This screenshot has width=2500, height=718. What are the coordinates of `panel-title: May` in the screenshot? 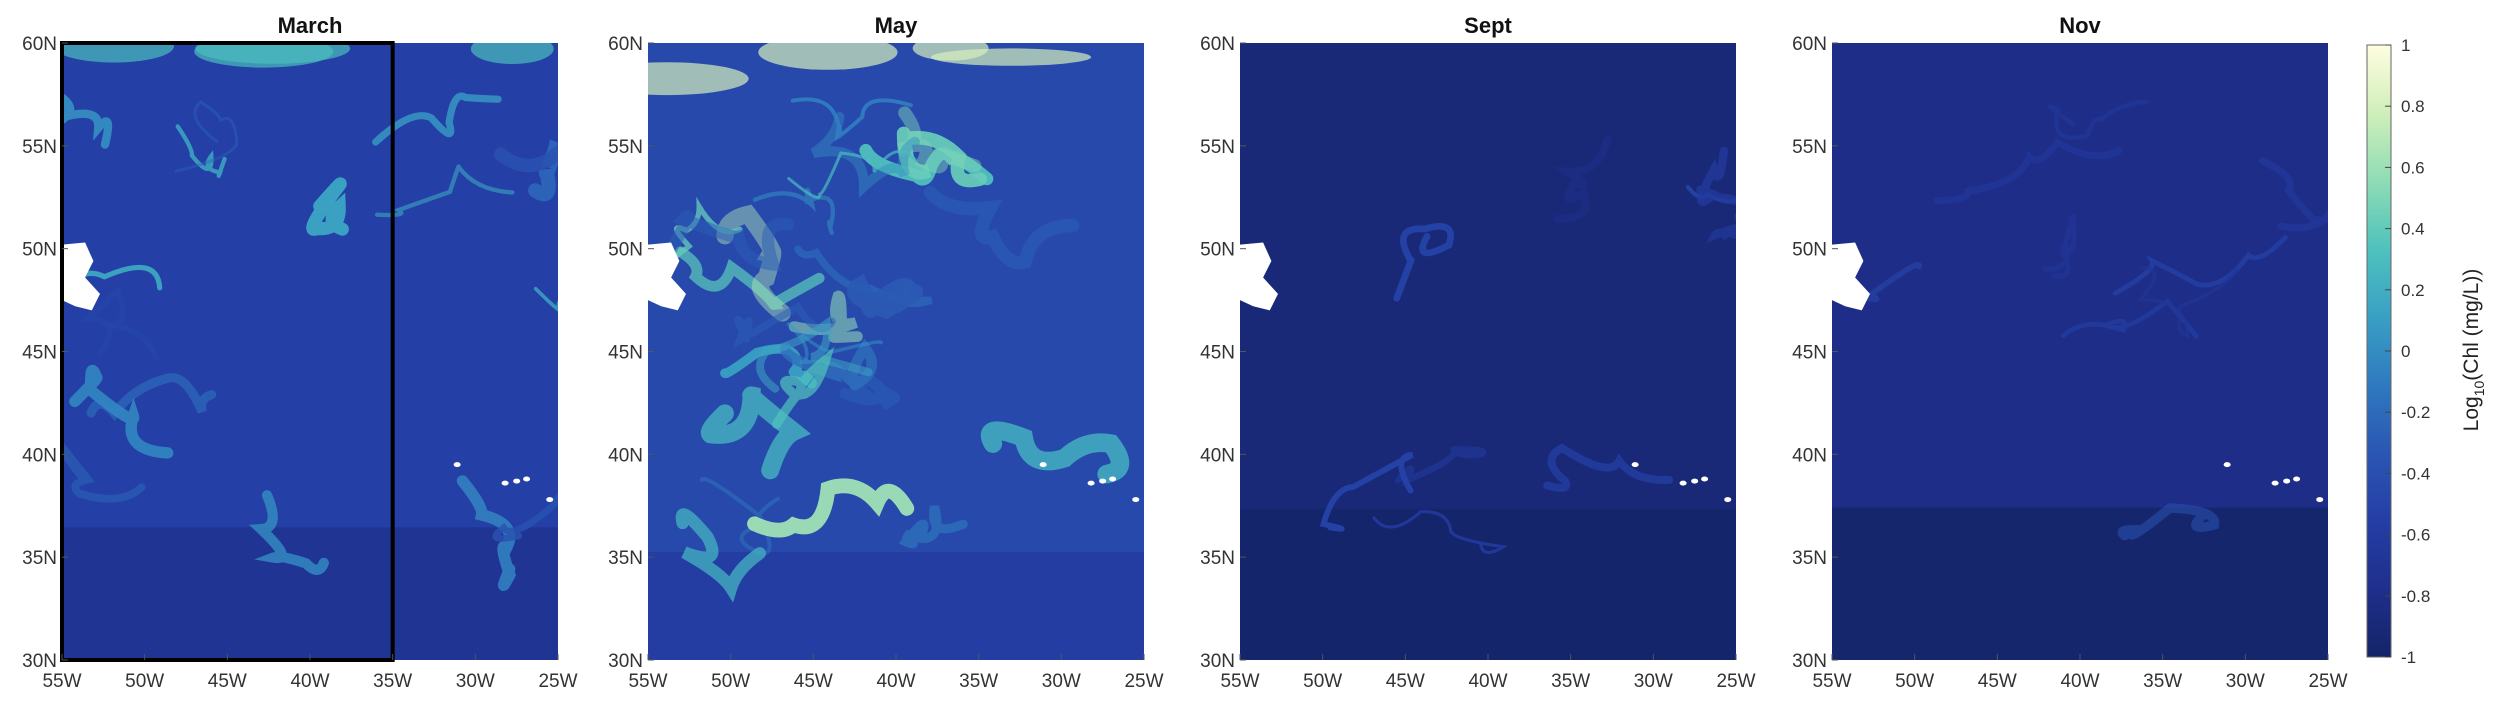 It's located at (897, 25).